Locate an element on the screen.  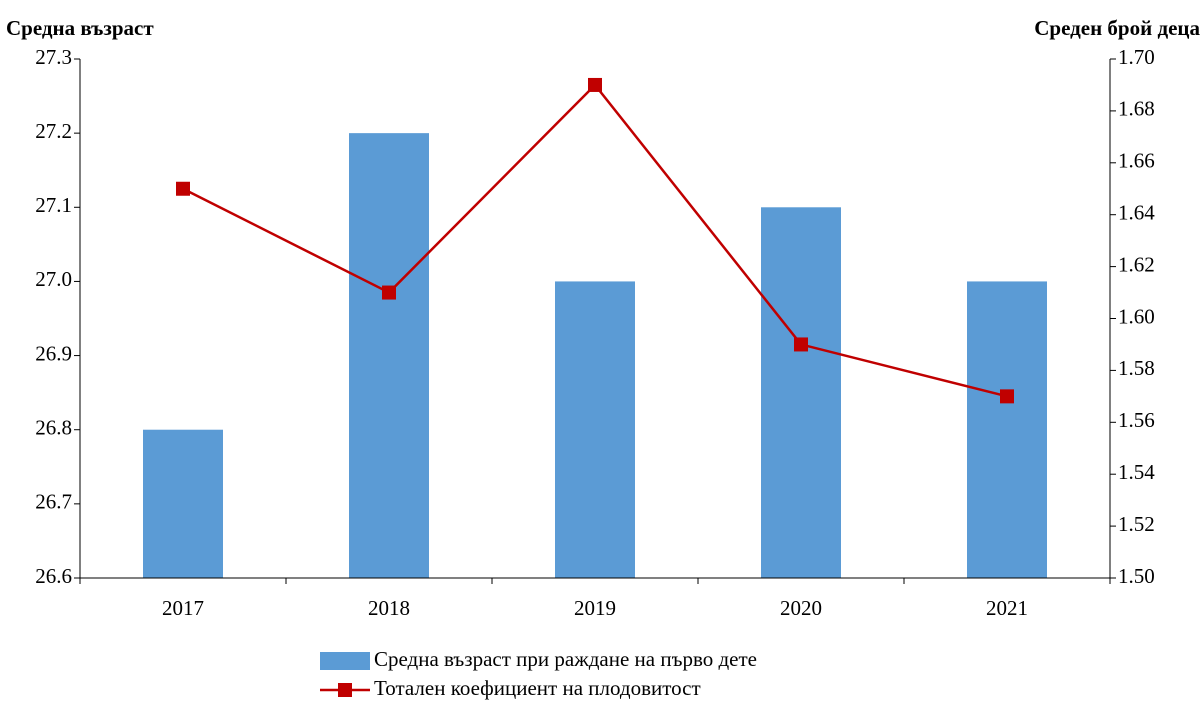
legend-swatch is located at coordinates (345, 661).